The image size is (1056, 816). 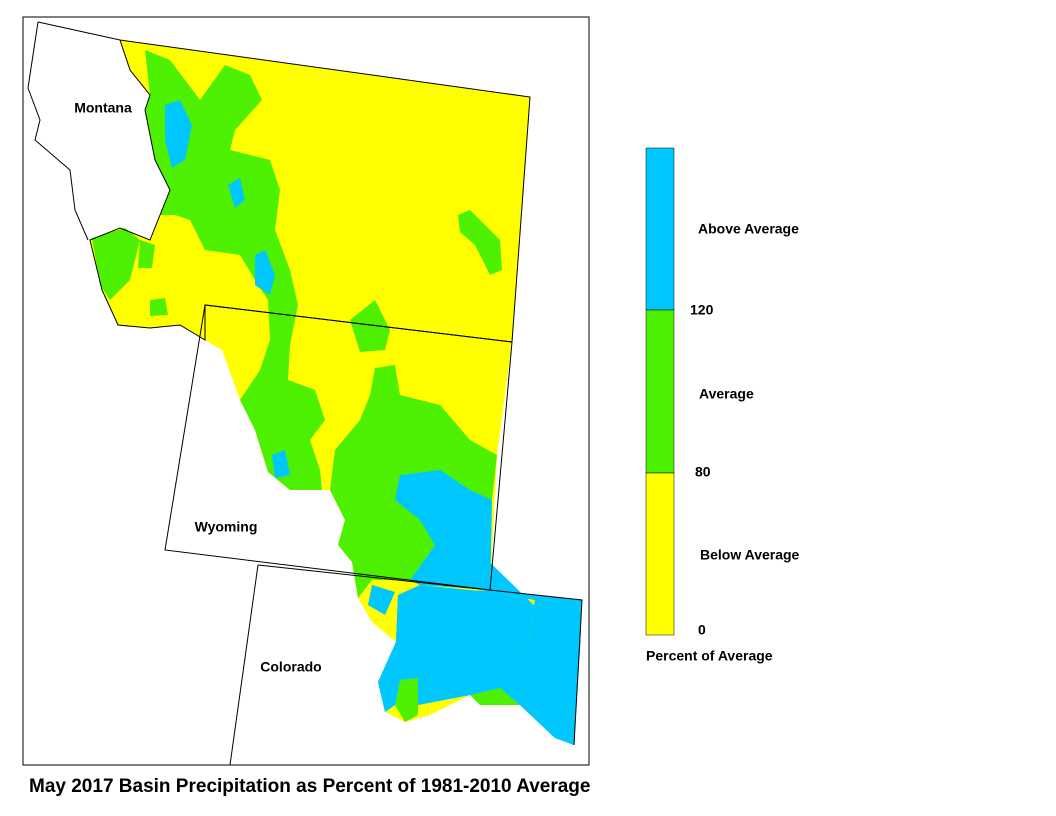 What do you see at coordinates (702, 630) in the screenshot?
I see `legend-tick-label: 0` at bounding box center [702, 630].